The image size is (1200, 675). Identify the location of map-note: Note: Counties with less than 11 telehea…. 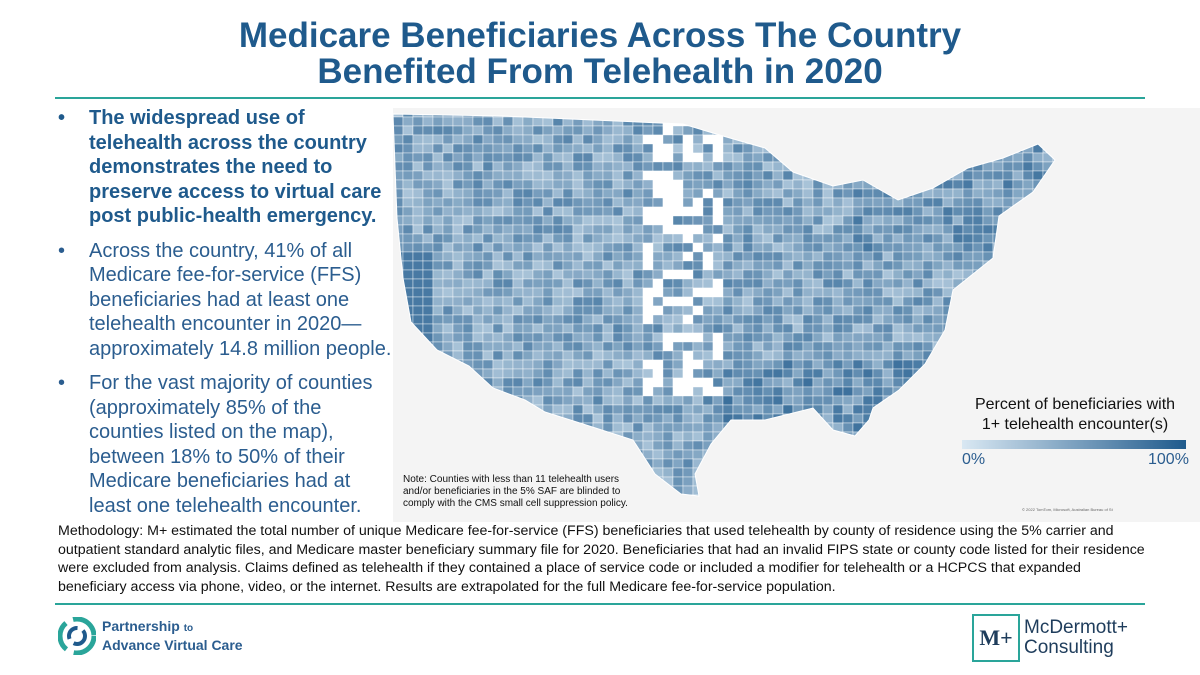
(515, 491).